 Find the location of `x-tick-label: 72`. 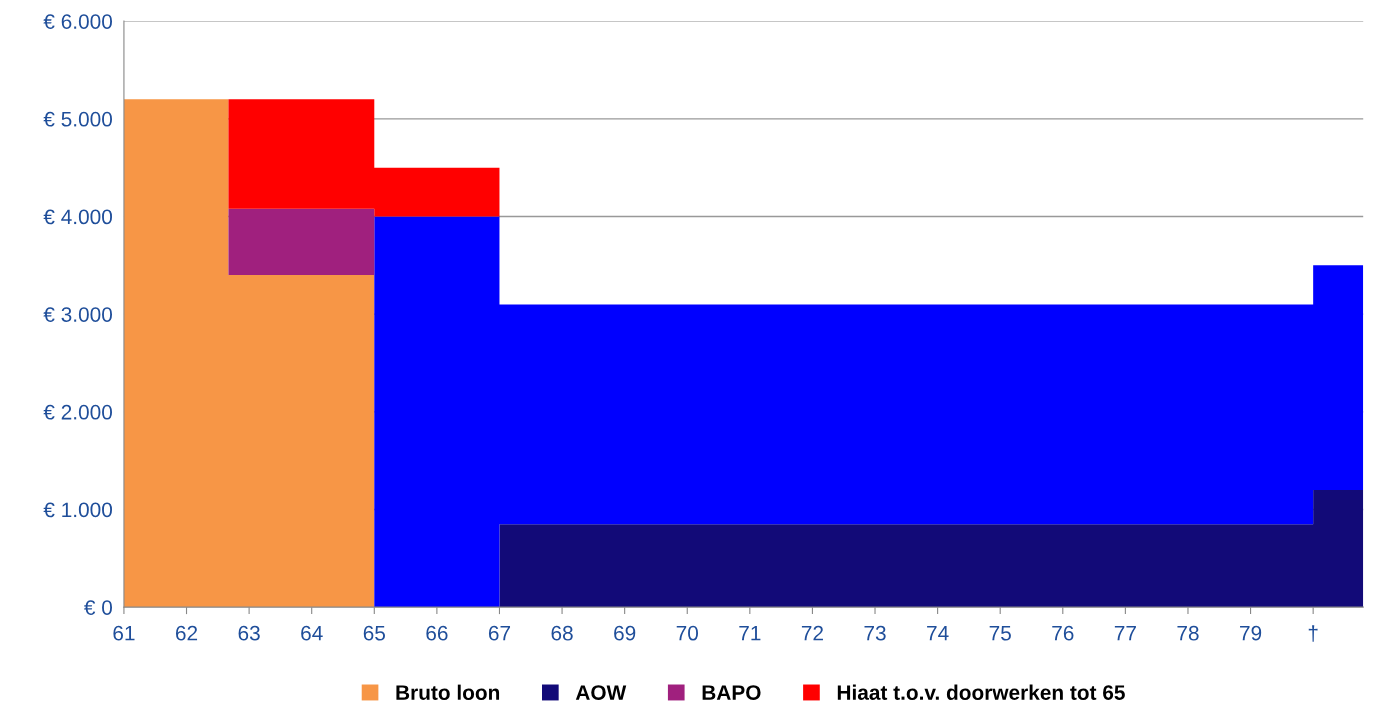

x-tick-label: 72 is located at coordinates (812, 633).